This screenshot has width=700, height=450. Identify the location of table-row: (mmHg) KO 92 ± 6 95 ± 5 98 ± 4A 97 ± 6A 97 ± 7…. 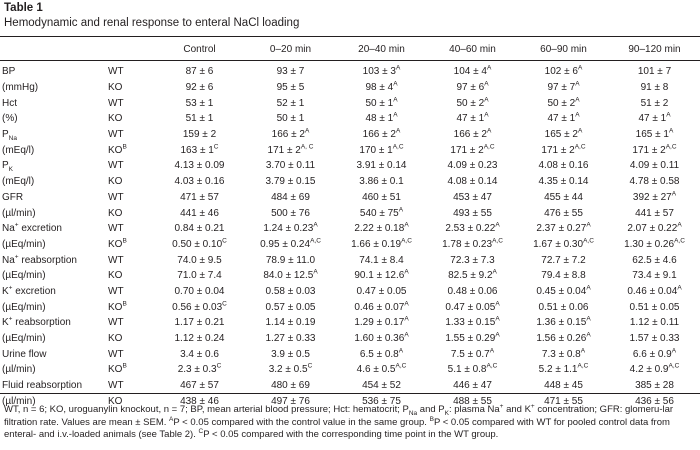
(350, 88).